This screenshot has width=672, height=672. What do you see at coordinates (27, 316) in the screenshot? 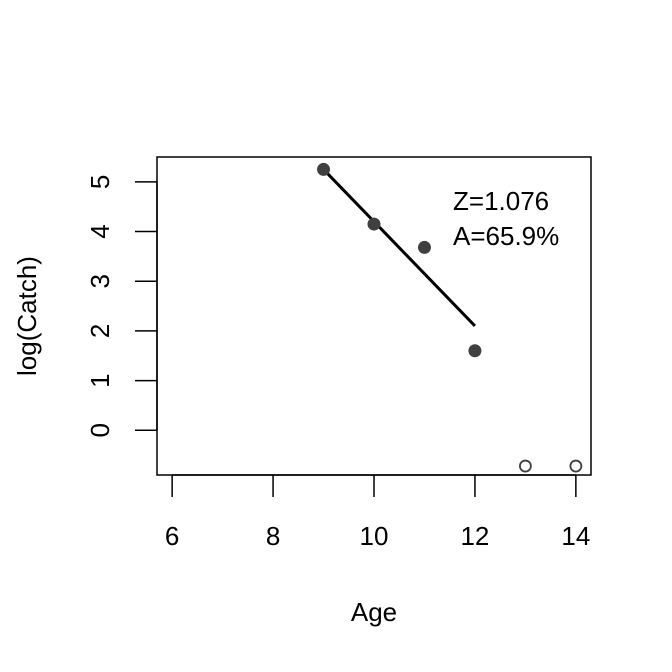
I see `y-axis-title: log(Catch)` at bounding box center [27, 316].